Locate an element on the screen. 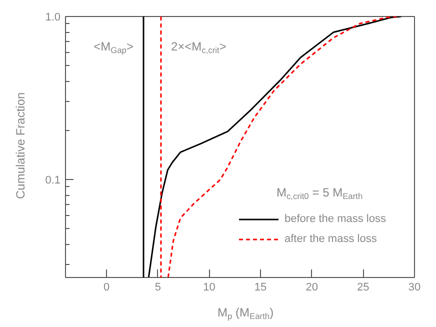 The image size is (436, 327). legend-label: before the mass loss is located at coordinates (335, 219).